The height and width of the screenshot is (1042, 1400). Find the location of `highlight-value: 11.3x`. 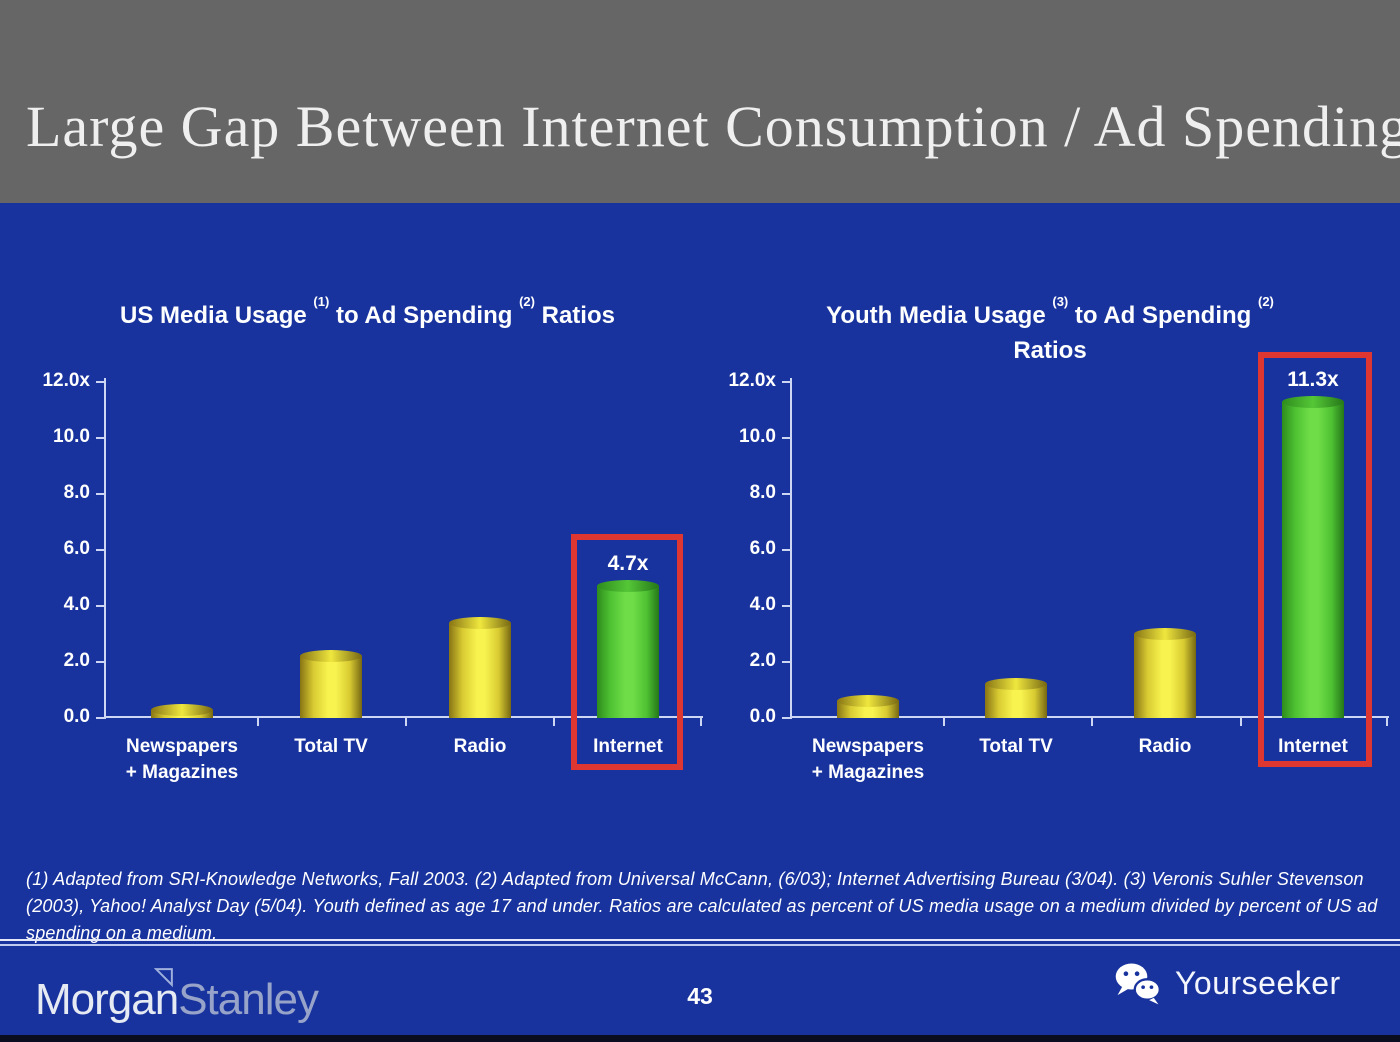

highlight-value: 11.3x is located at coordinates (1313, 379).